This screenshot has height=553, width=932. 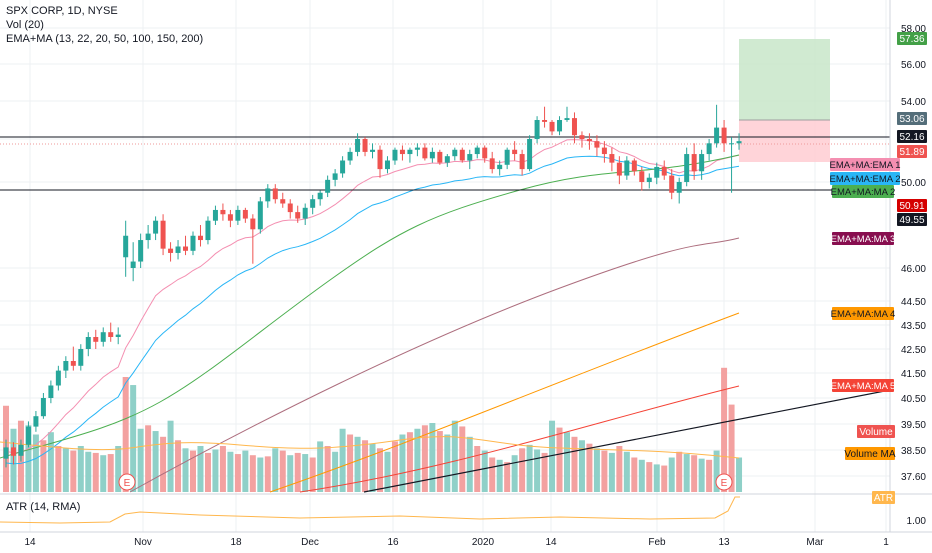 What do you see at coordinates (25, 25) in the screenshot?
I see `volume-indicator-label: Vol (20)` at bounding box center [25, 25].